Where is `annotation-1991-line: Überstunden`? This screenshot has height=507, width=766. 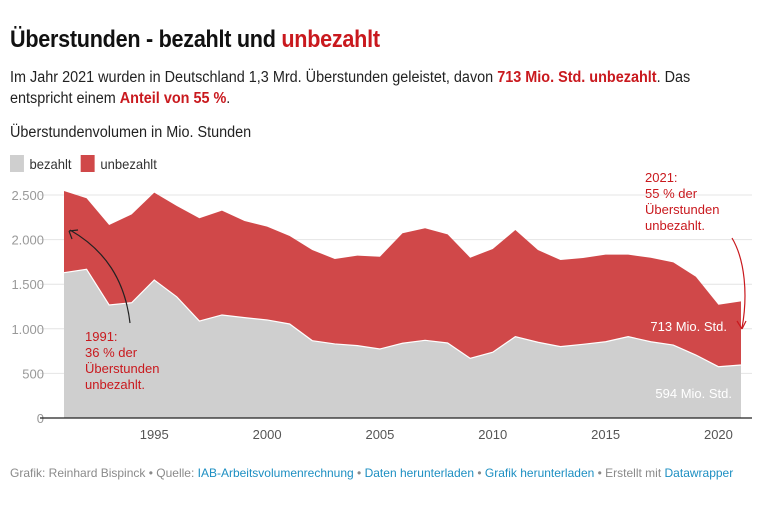 annotation-1991-line: Überstunden is located at coordinates (122, 368).